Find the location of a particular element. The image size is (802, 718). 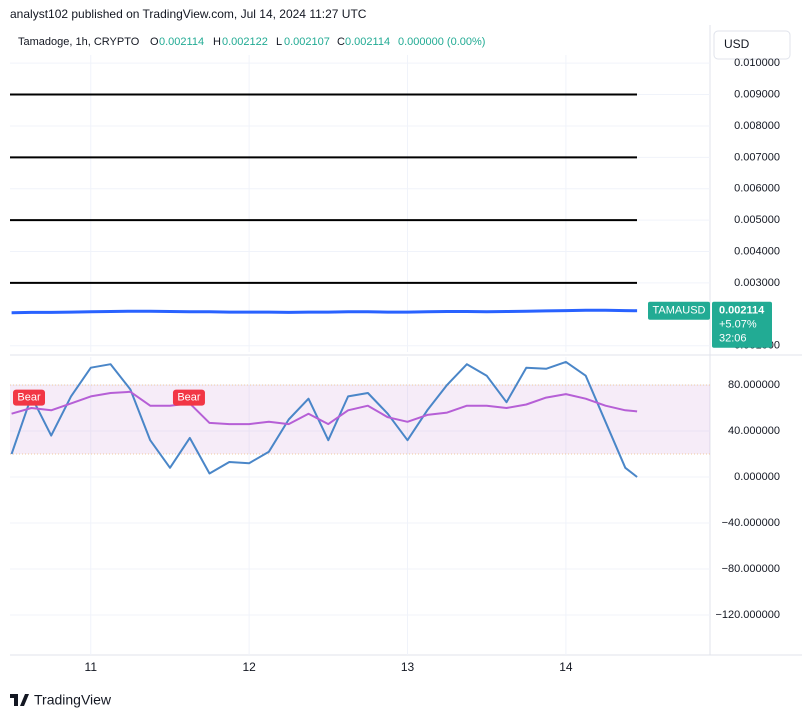

y-tick-label: −80.000000 is located at coordinates (751, 569).